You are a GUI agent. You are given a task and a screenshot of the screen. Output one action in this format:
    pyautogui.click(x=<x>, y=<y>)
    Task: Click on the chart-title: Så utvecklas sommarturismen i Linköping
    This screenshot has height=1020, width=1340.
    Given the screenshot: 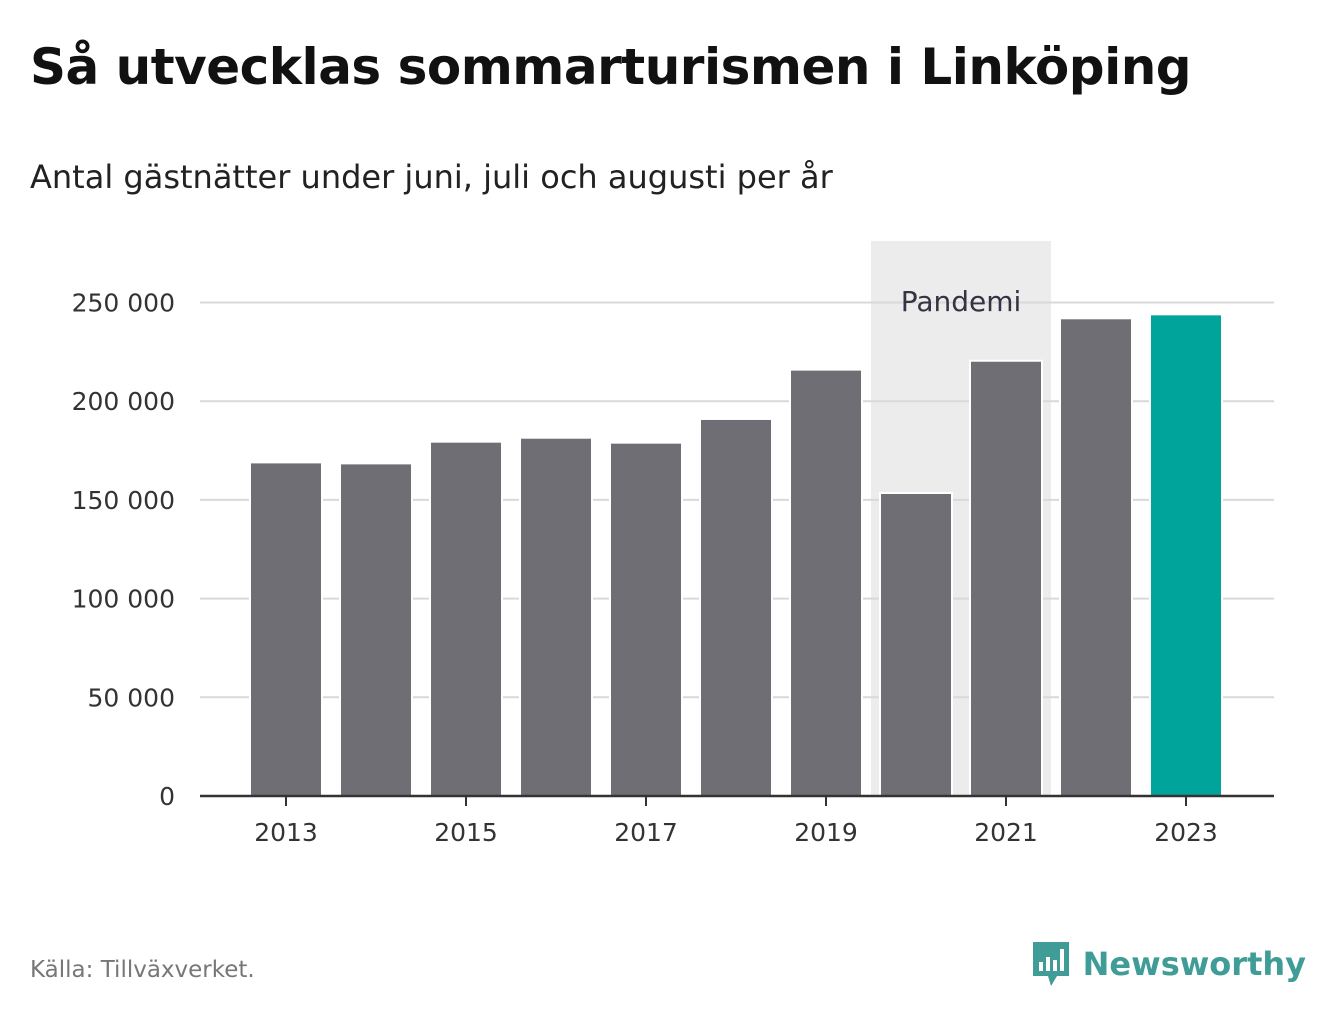 What is the action you would take?
    pyautogui.click(x=611, y=67)
    